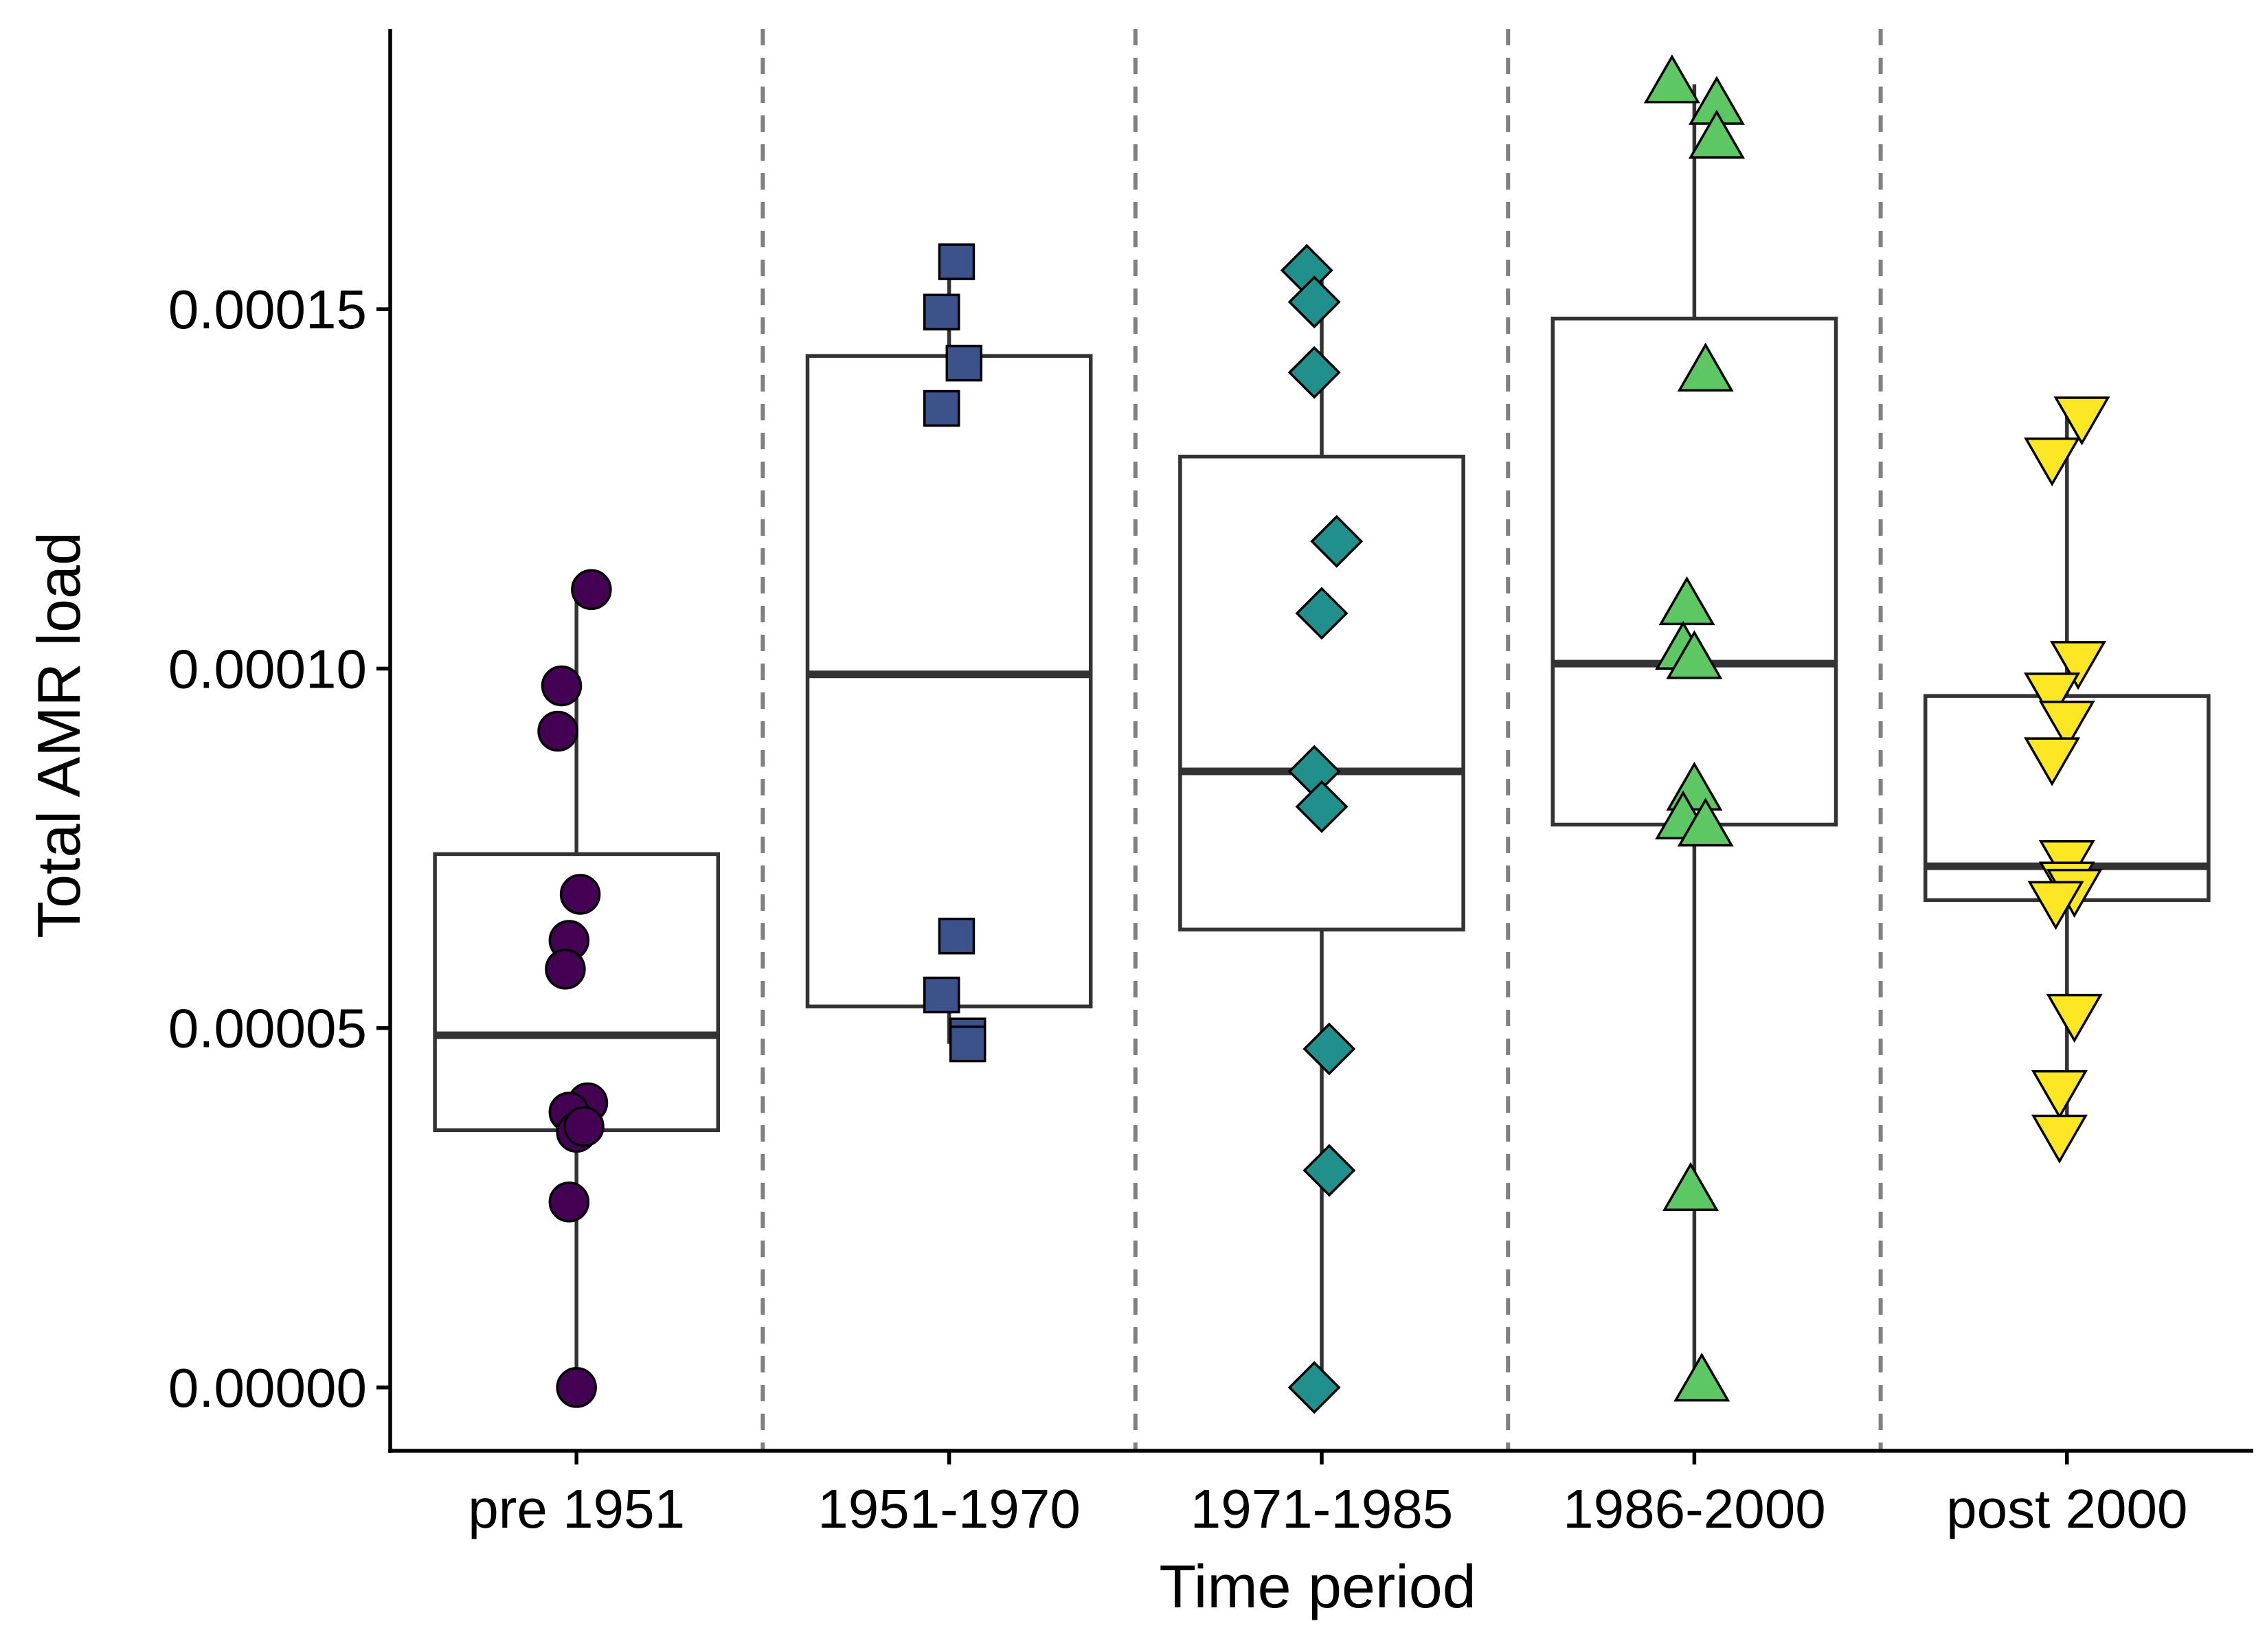 This screenshot has width=2267, height=1652. What do you see at coordinates (577, 1509) in the screenshot?
I see `x-tick-label: pre 1951` at bounding box center [577, 1509].